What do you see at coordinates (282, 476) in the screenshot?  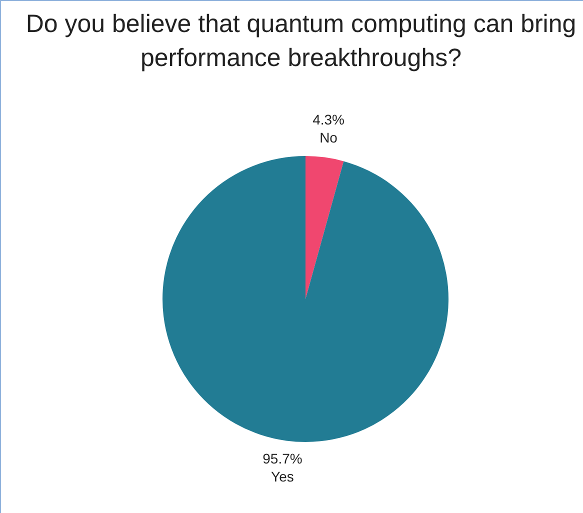 I see `slice-label: Yes` at bounding box center [282, 476].